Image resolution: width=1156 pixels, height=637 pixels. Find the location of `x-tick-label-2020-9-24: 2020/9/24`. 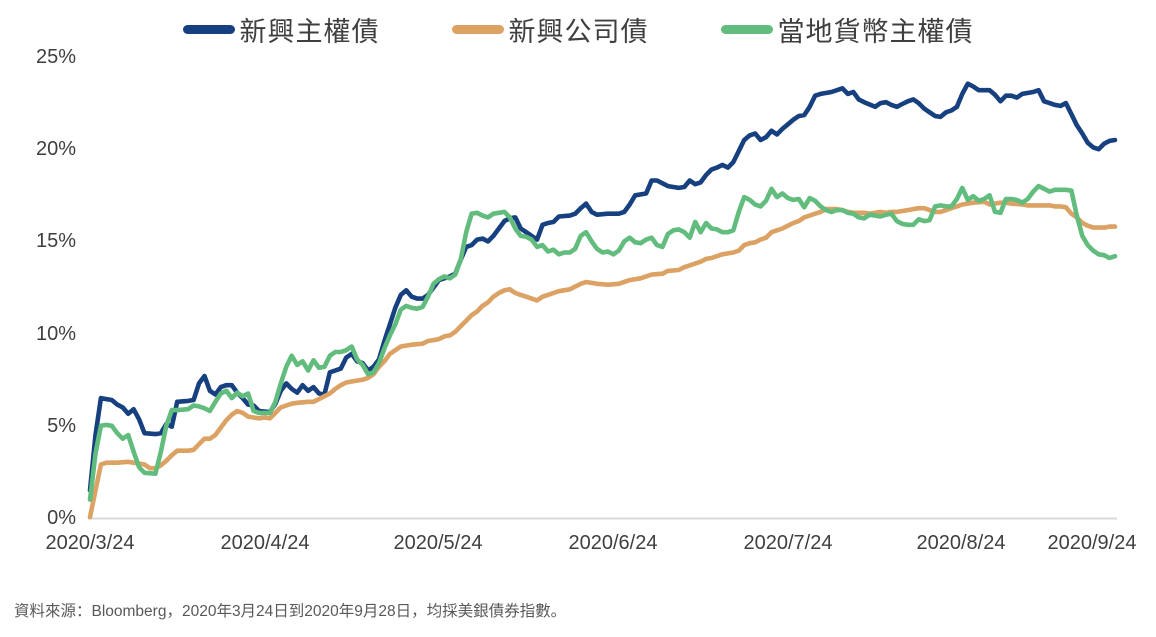

x-tick-label-2020-9-24: 2020/9/24 is located at coordinates (1092, 543).